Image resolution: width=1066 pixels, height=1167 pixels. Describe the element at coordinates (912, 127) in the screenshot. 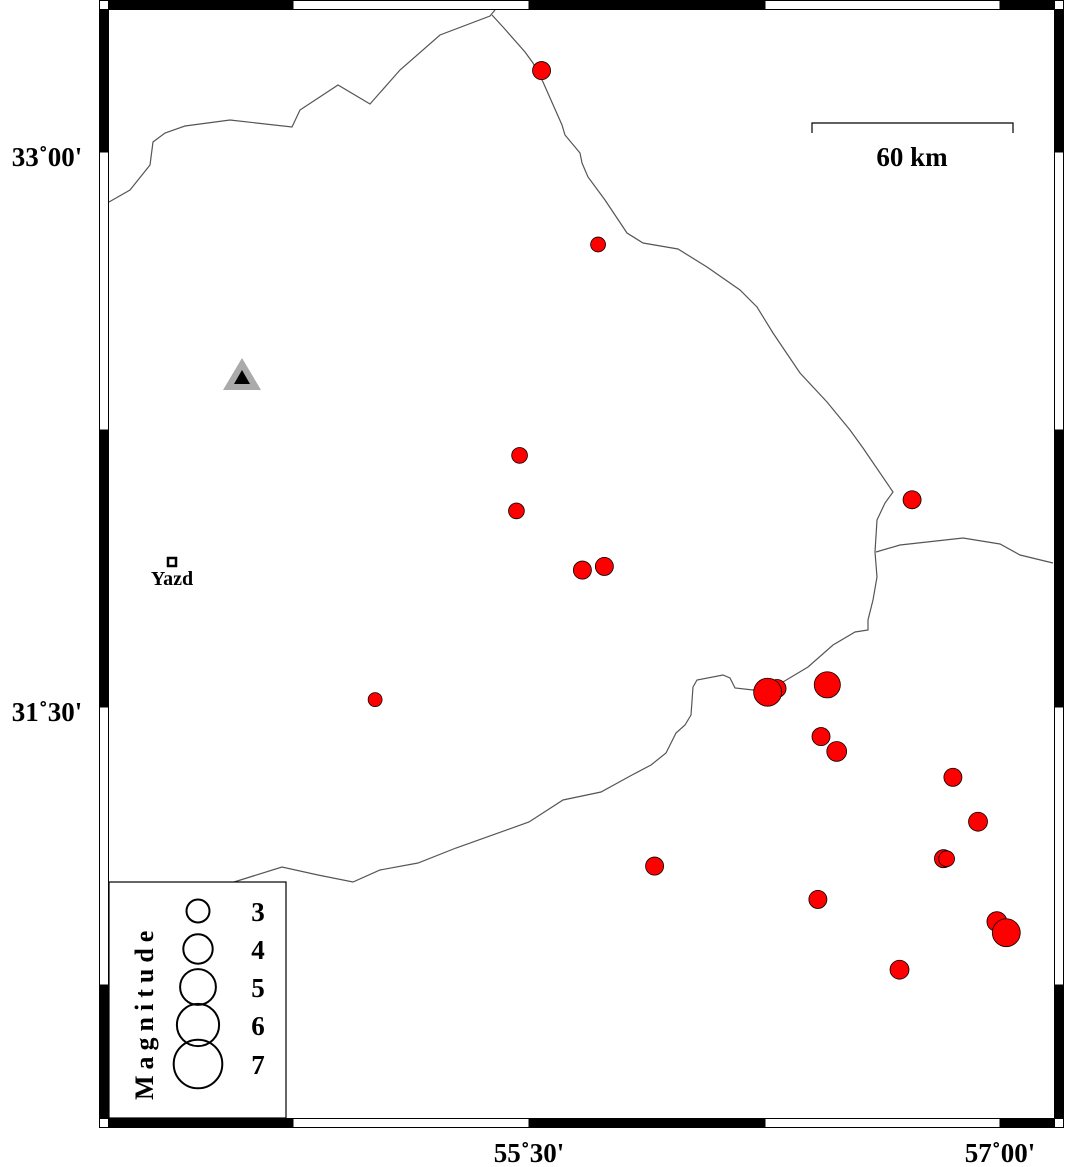

I see `scale-bar-line` at that location.